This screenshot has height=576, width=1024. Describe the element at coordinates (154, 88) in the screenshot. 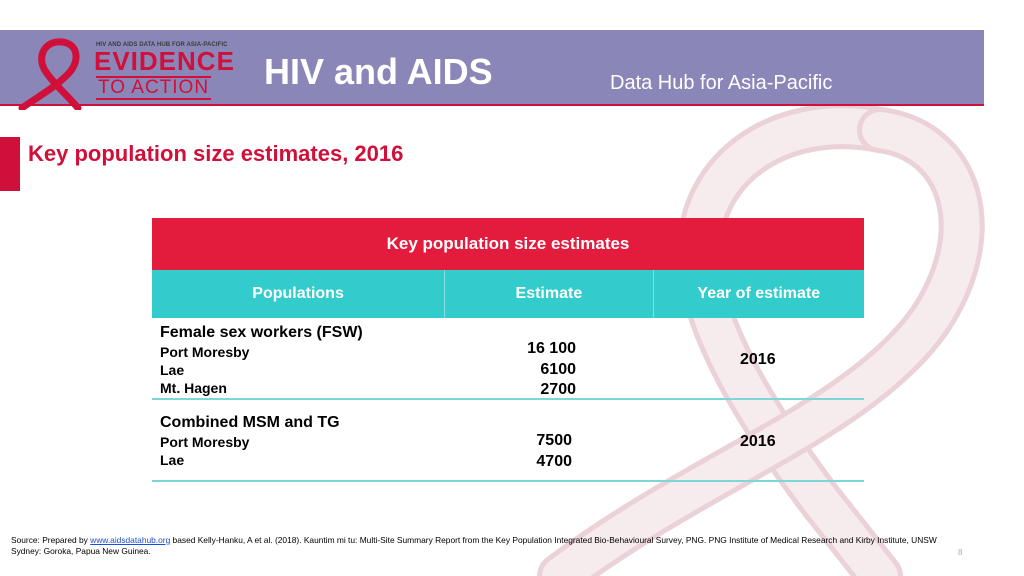

I see `logo-to-action-text: TO ACTION` at that location.